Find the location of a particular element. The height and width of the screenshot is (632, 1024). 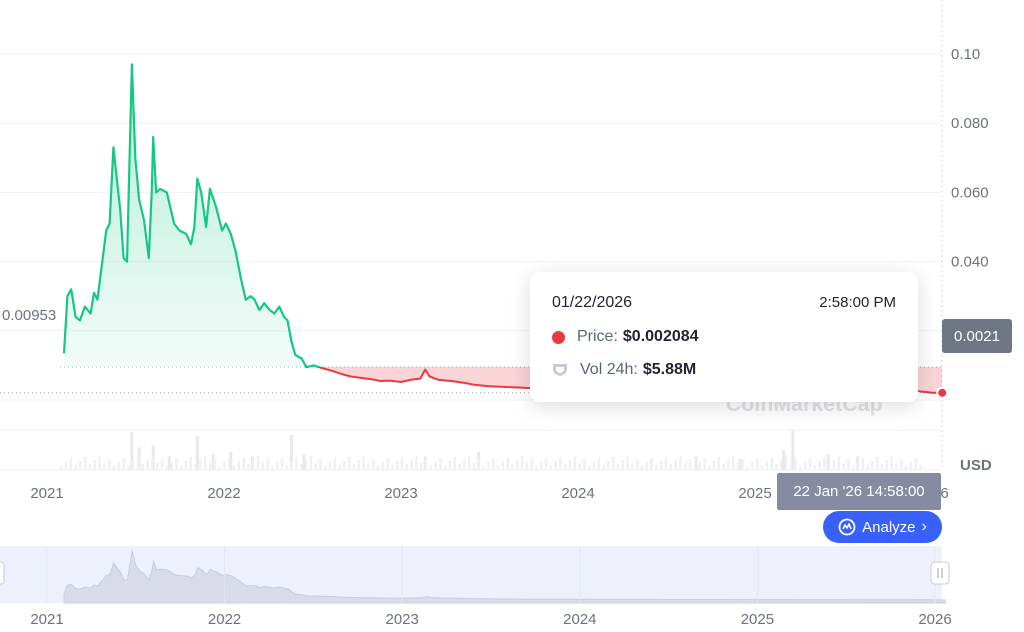

analyze-button: Analyze › is located at coordinates (882, 527).